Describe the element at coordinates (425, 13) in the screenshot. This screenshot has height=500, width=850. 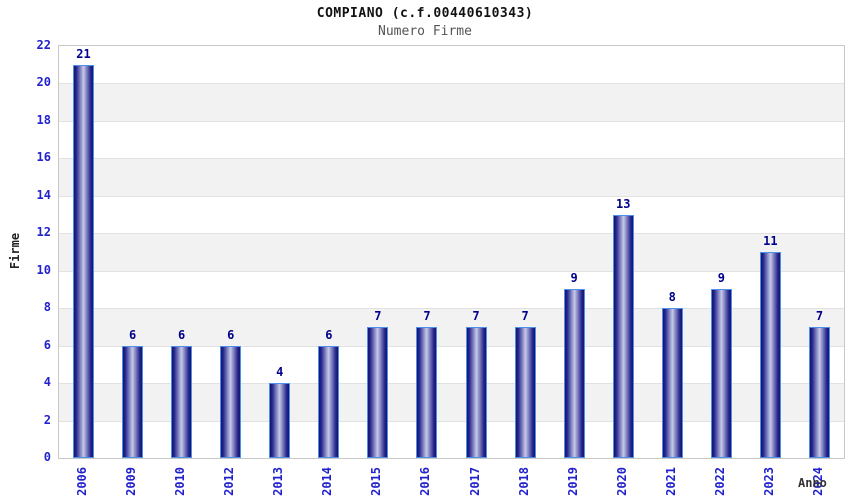
I see `chart-title: COMPIANO (c.f.00440610343)` at that location.